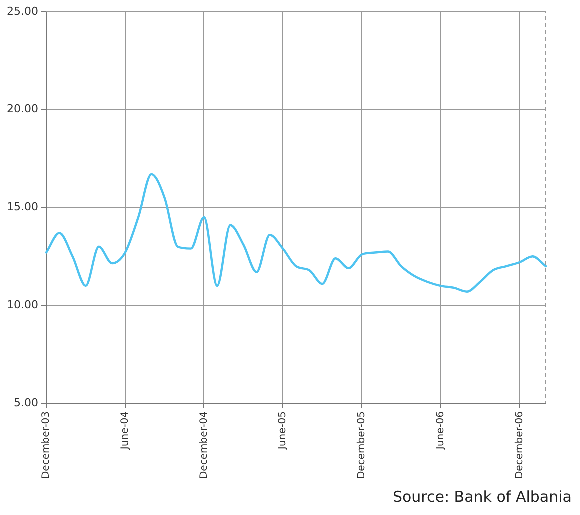 This screenshot has width=580, height=515. I want to click on x-tick-label: December-06, so click(520, 445).